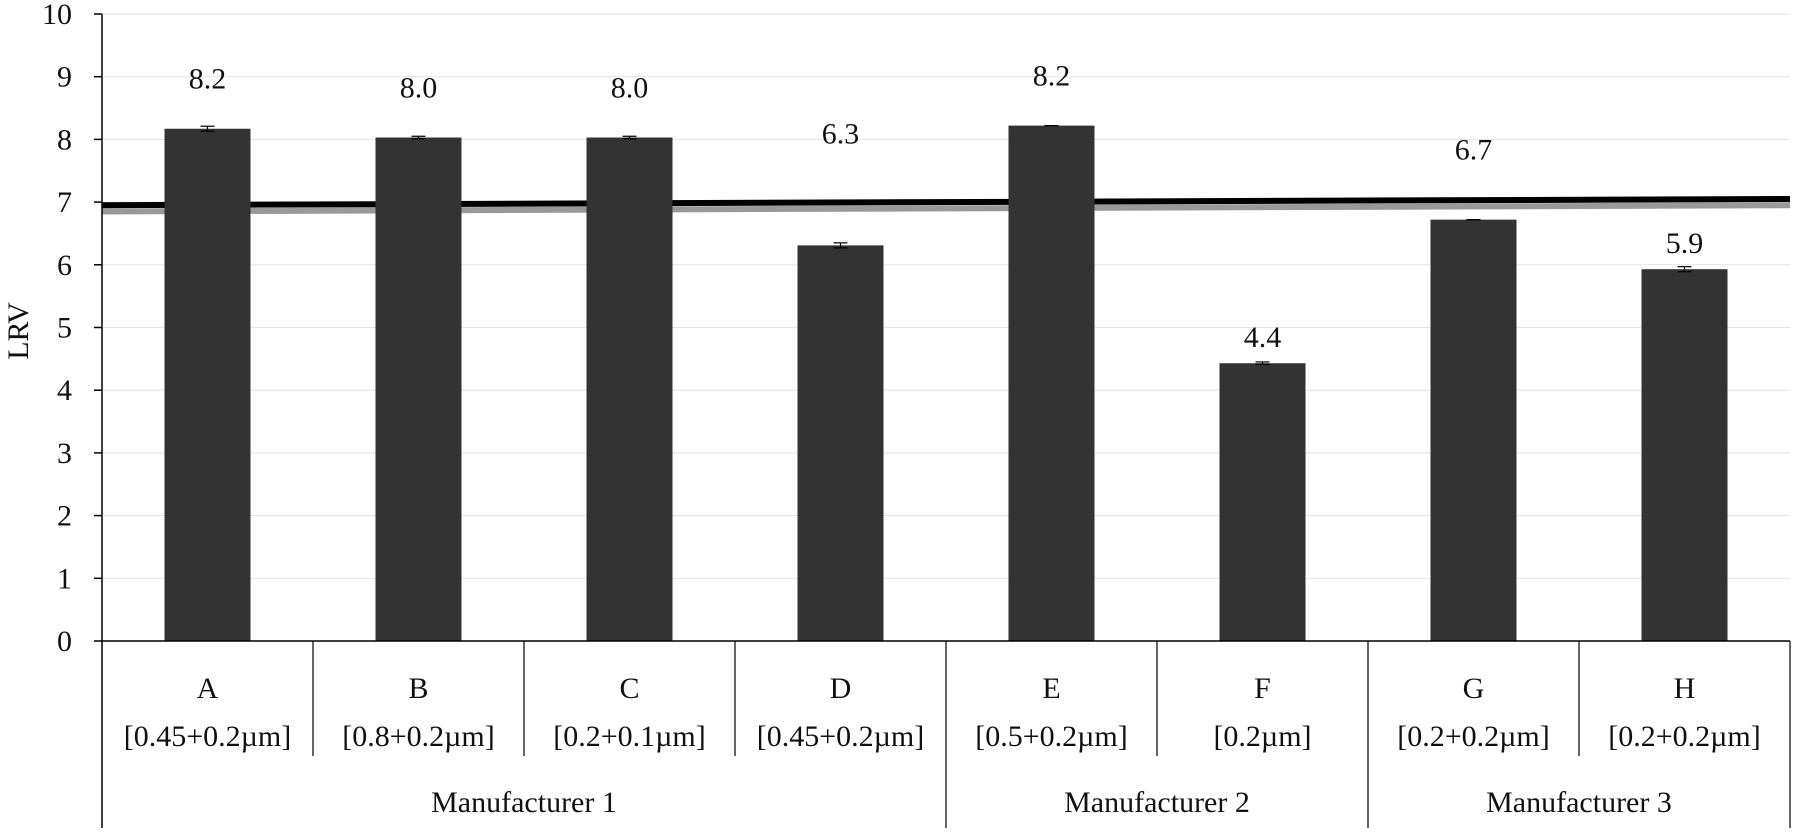 This screenshot has height=837, width=1800. What do you see at coordinates (419, 88) in the screenshot?
I see `data-label-B: 8.0` at bounding box center [419, 88].